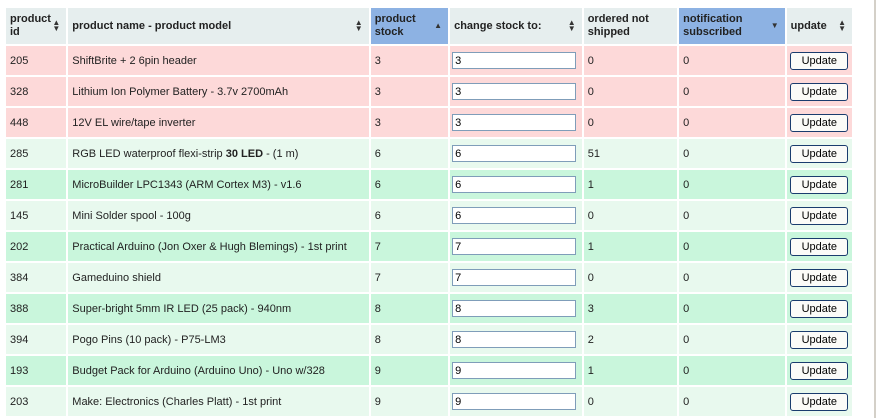  I want to click on product-name-cell: Pogo Pins (10 pack) - P75-LM3, so click(218, 339).